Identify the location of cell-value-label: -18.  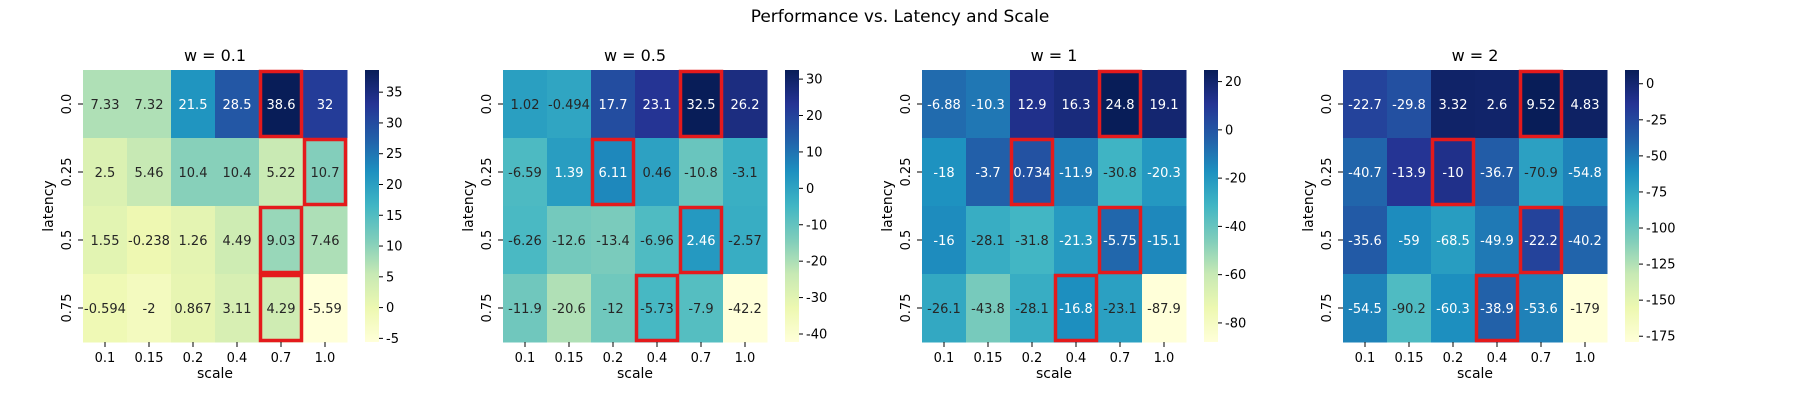
(943, 173).